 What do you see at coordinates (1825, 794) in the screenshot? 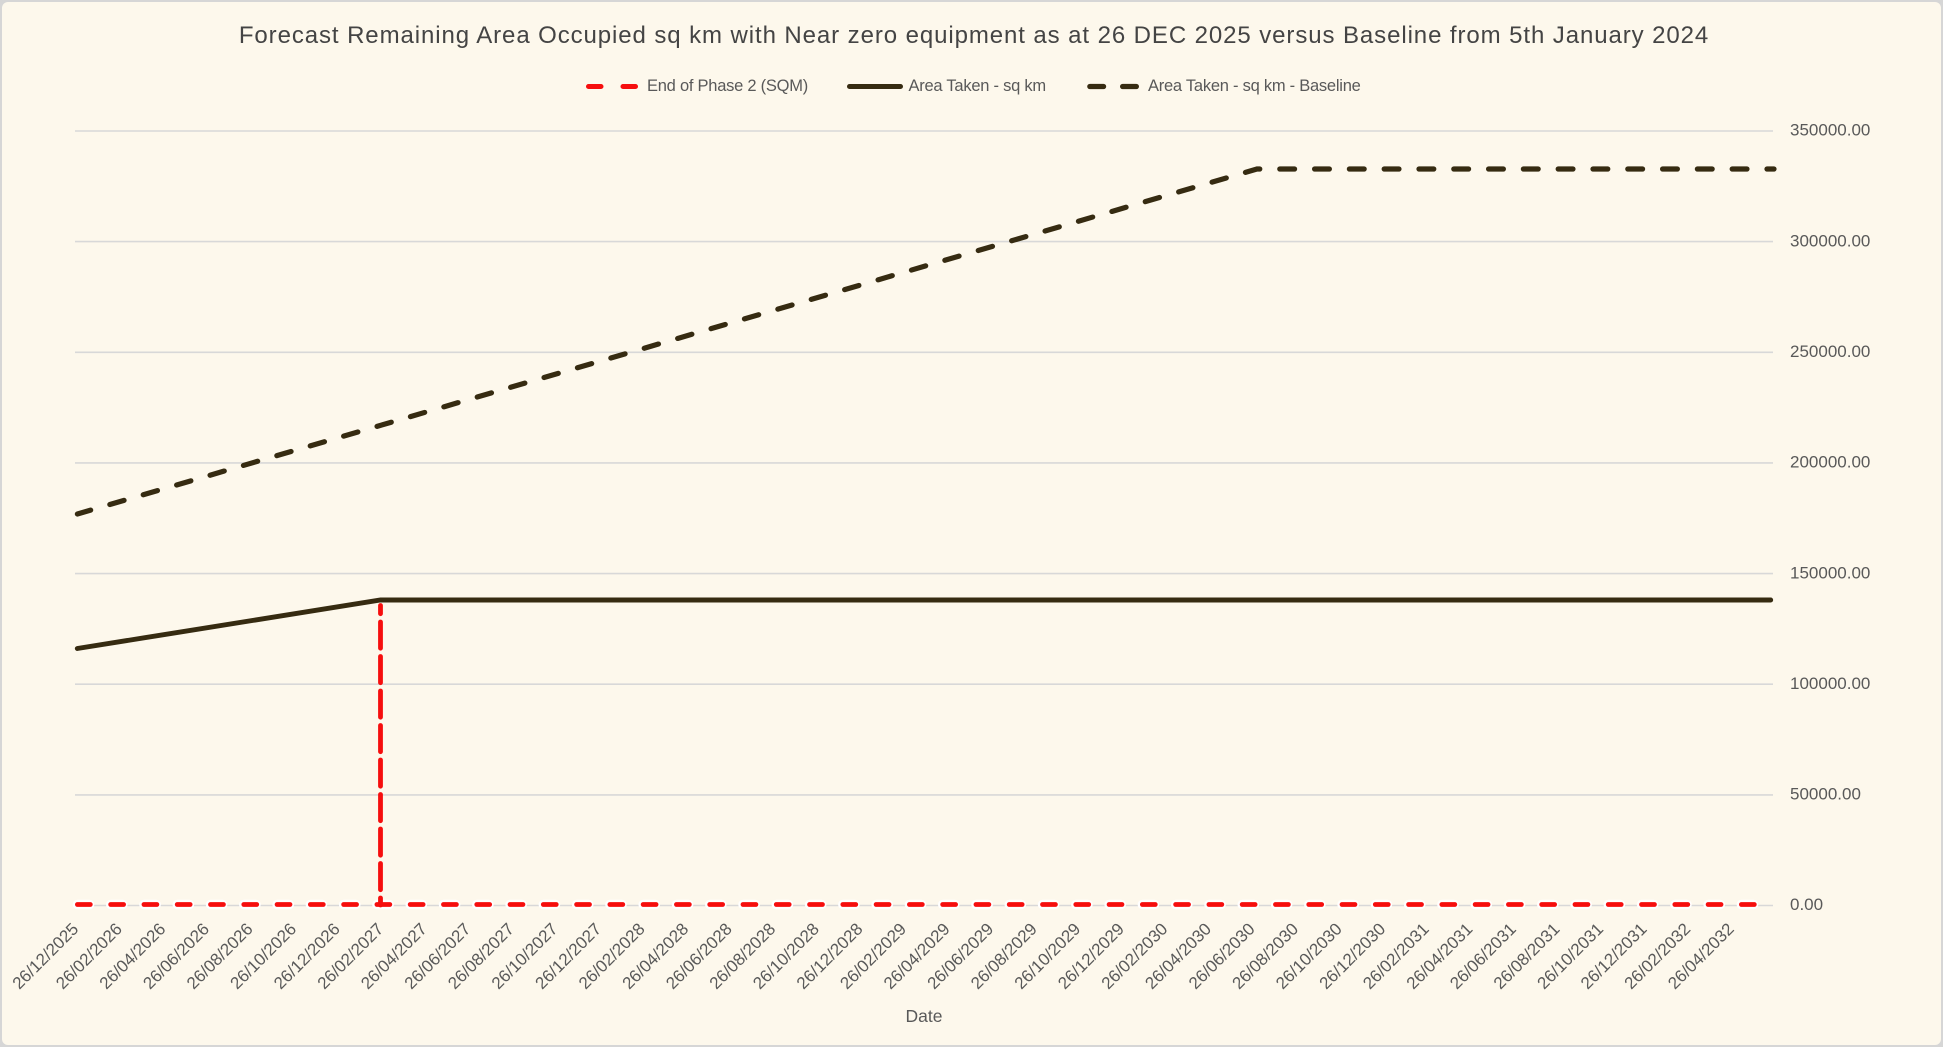
I see `svg-text: 50000.00` at bounding box center [1825, 794].